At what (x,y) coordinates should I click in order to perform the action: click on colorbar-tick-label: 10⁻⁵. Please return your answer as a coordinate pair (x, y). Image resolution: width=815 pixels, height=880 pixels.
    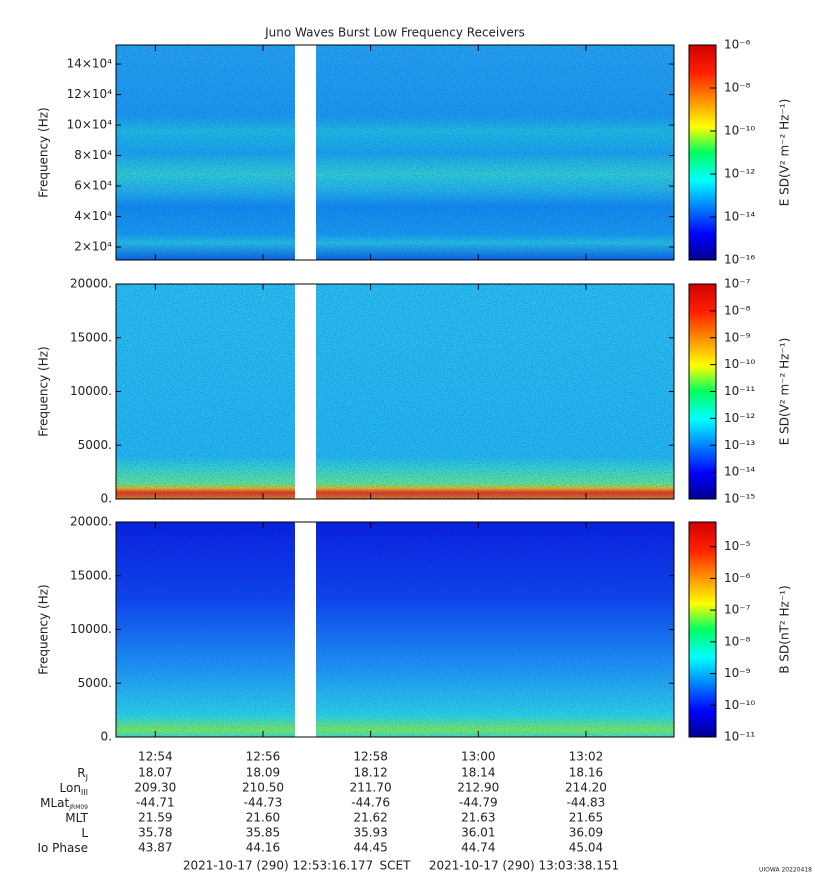
    Looking at the image, I should click on (737, 546).